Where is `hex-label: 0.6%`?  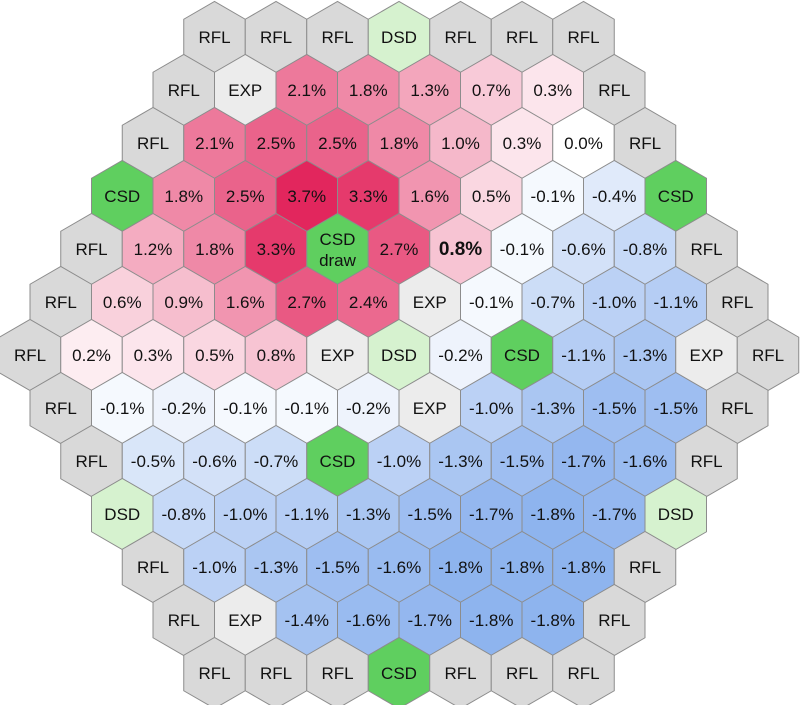
hex-label: 0.6% is located at coordinates (122, 302).